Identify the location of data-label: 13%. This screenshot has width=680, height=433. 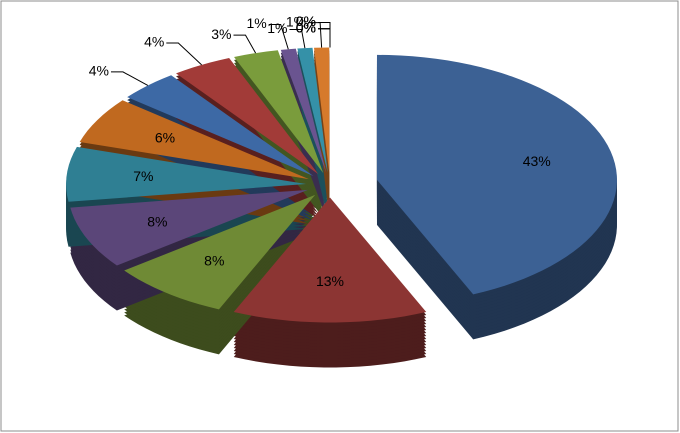
(330, 281).